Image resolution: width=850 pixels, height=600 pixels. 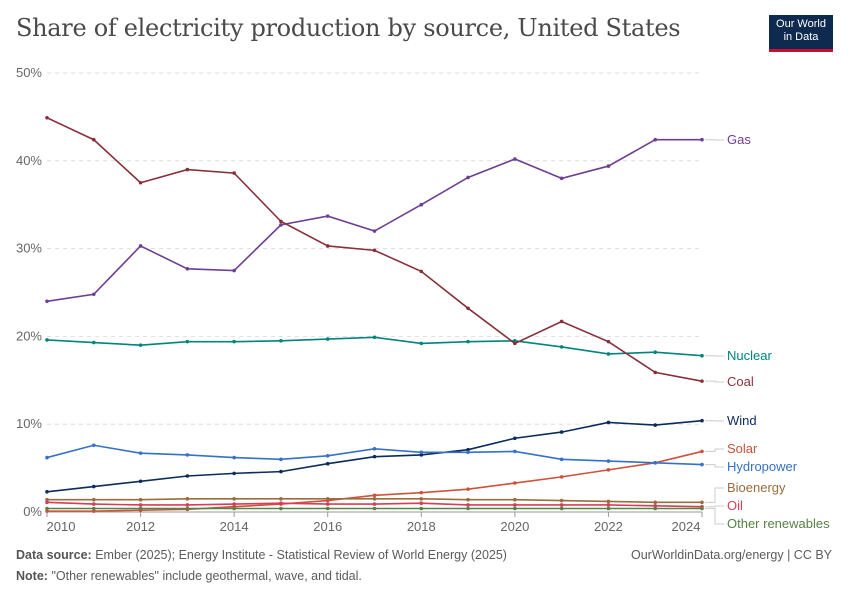 I want to click on note-label: Note:, so click(x=32, y=576).